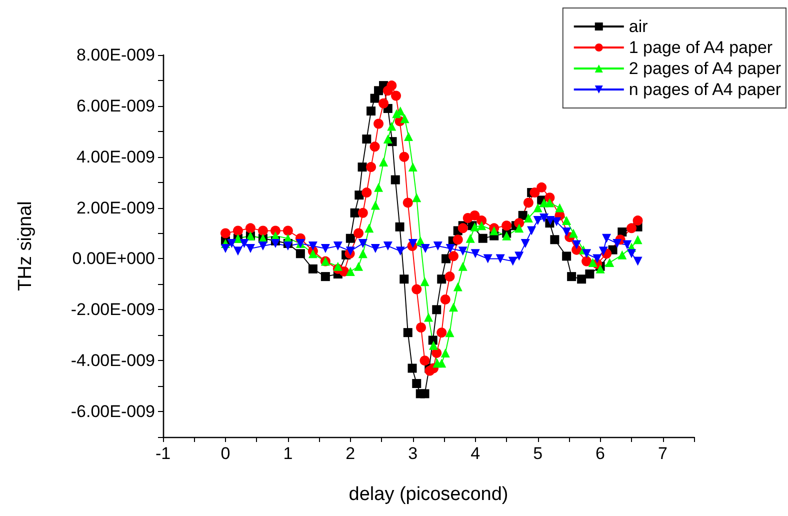 The image size is (788, 516). I want to click on x-tick-label: -1, so click(163, 453).